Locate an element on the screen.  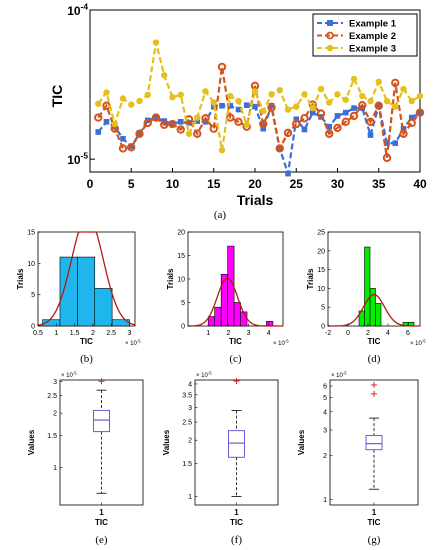
y-tick-label-e: 2 is located at coordinates (55, 414).